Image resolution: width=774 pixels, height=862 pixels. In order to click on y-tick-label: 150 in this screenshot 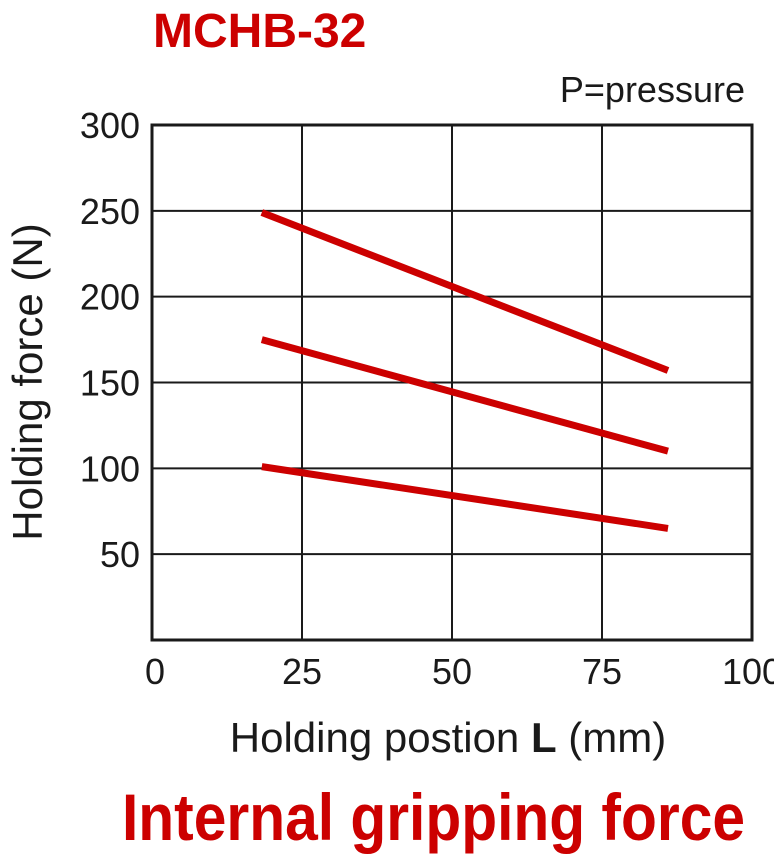, I will do `click(110, 383)`.